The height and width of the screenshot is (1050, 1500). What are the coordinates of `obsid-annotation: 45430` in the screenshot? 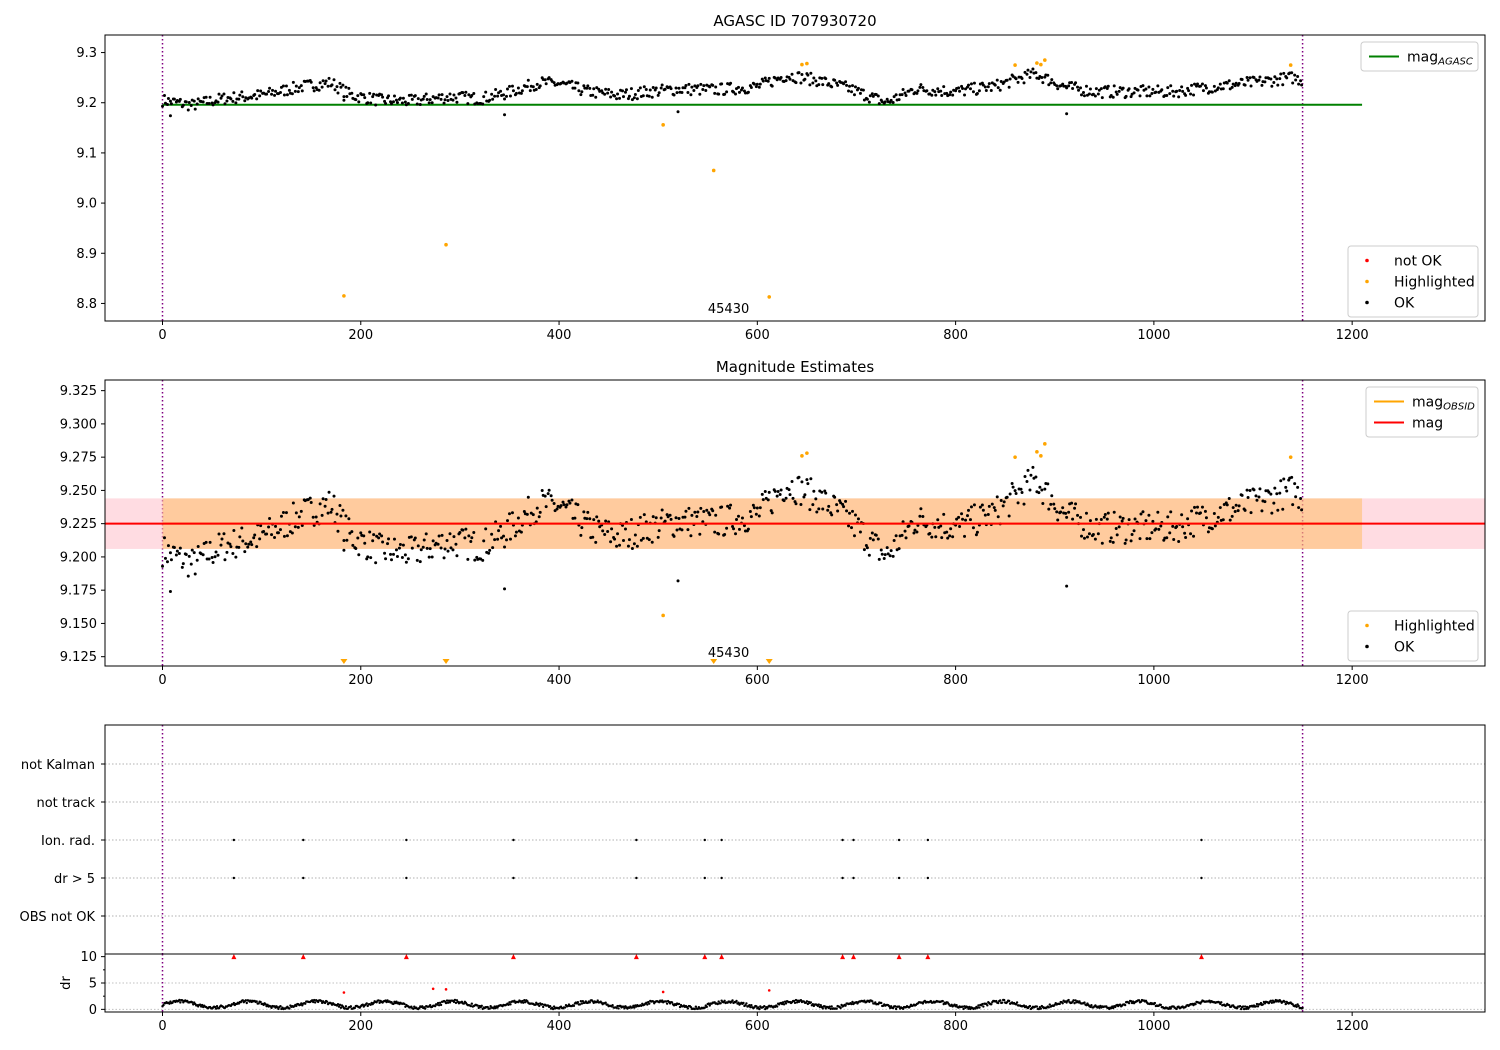 It's located at (728, 653).